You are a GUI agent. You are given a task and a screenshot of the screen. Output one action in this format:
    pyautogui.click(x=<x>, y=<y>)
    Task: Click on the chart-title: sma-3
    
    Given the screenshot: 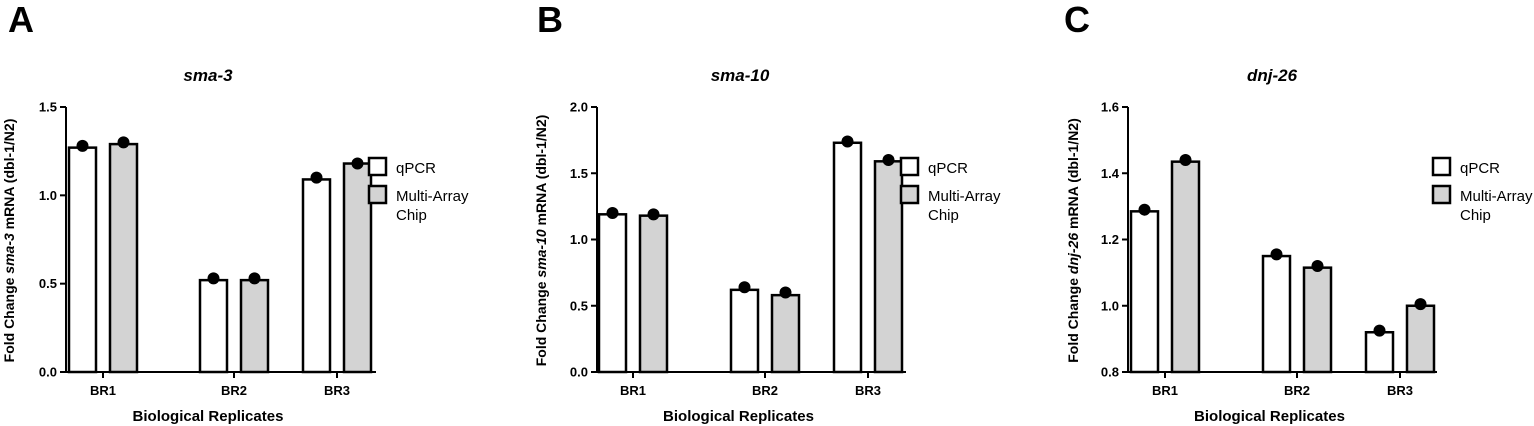 What is the action you would take?
    pyautogui.click(x=208, y=75)
    